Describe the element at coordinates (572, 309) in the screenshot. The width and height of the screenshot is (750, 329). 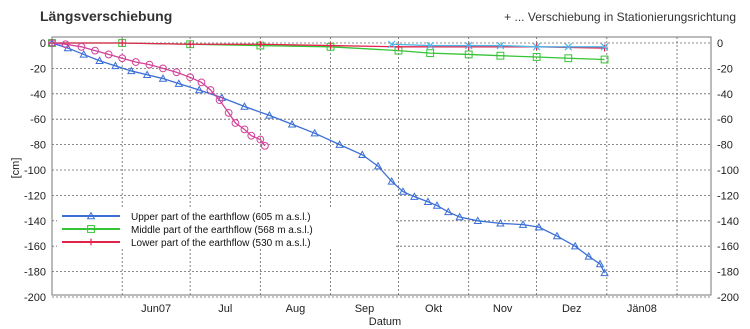
I see `x-tick-label: Dez` at that location.